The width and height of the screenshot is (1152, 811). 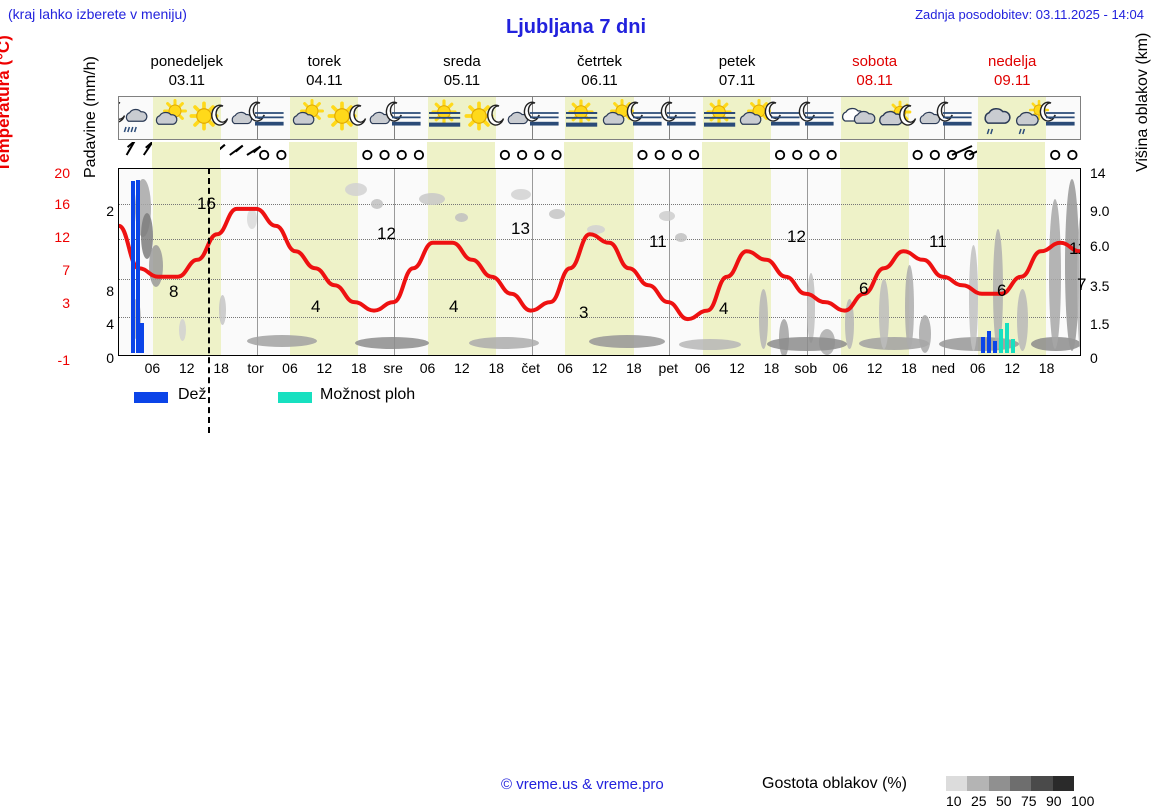 I want to click on temperature-tick: -1, so click(x=63, y=360).